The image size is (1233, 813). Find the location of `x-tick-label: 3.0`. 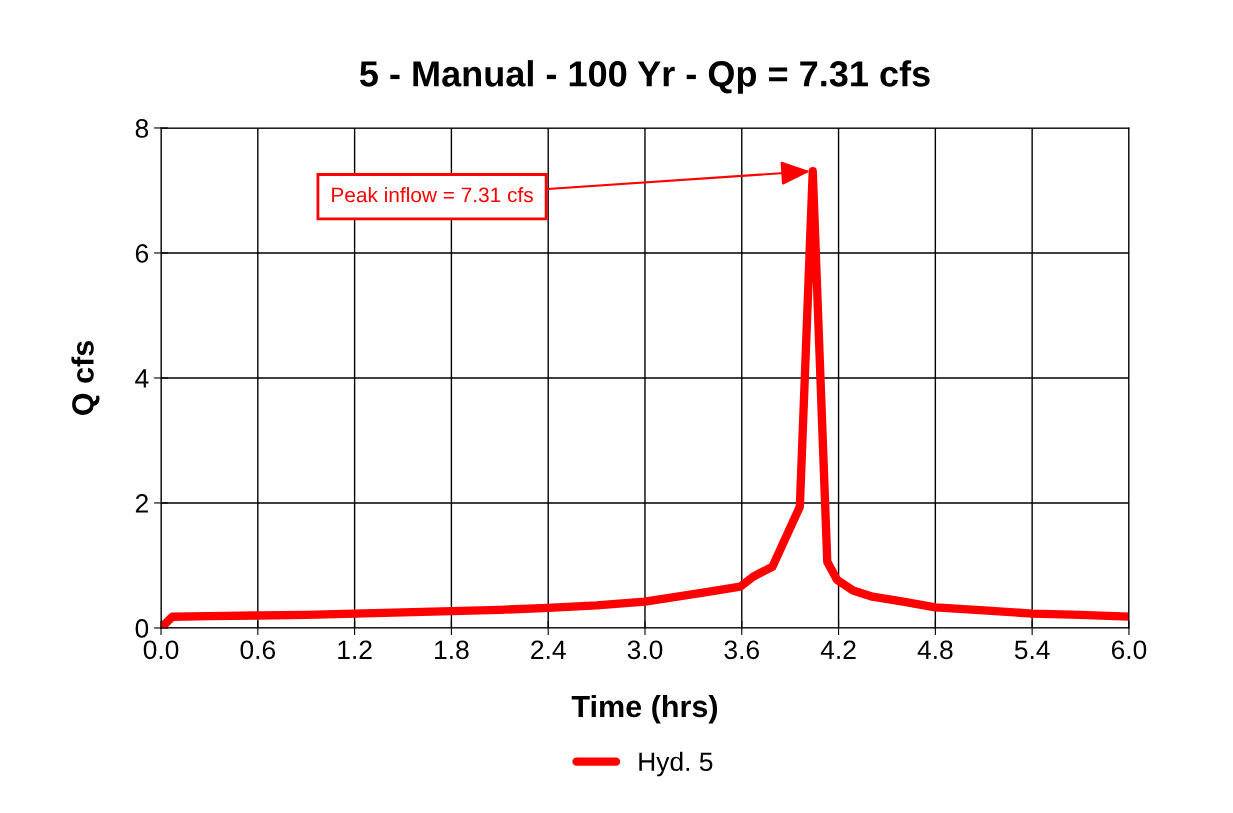

x-tick-label: 3.0 is located at coordinates (645, 650).